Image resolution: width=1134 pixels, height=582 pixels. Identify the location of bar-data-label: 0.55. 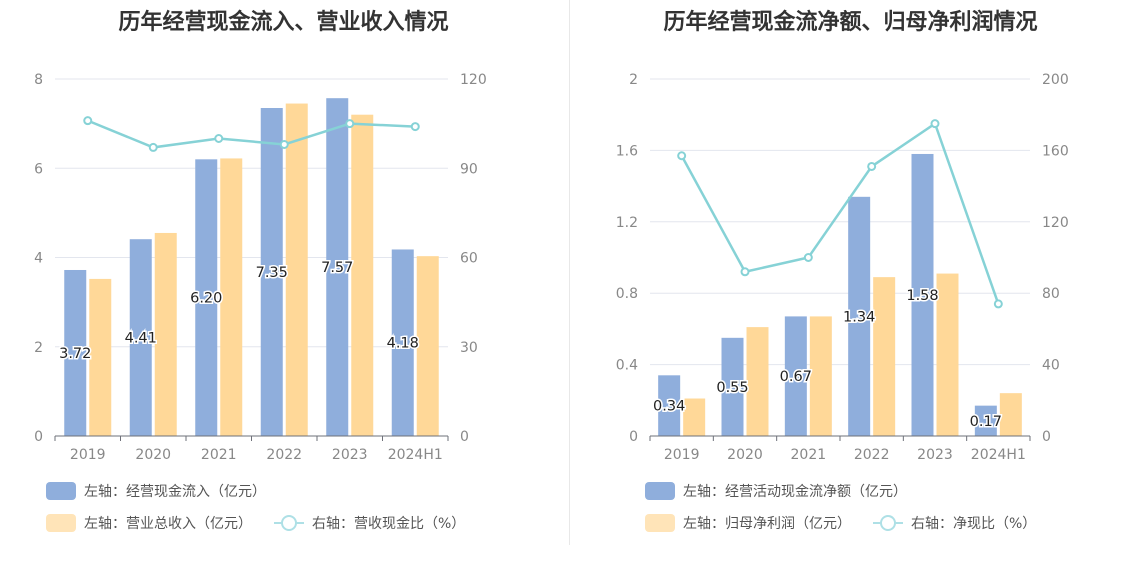
(732, 388).